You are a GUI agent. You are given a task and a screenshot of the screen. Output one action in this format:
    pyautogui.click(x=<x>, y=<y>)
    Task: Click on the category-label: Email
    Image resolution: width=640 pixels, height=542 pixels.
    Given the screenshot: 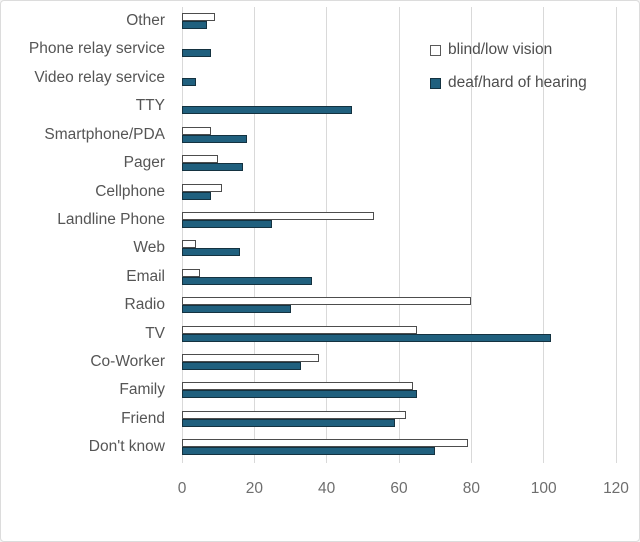 What is the action you would take?
    pyautogui.click(x=145, y=276)
    